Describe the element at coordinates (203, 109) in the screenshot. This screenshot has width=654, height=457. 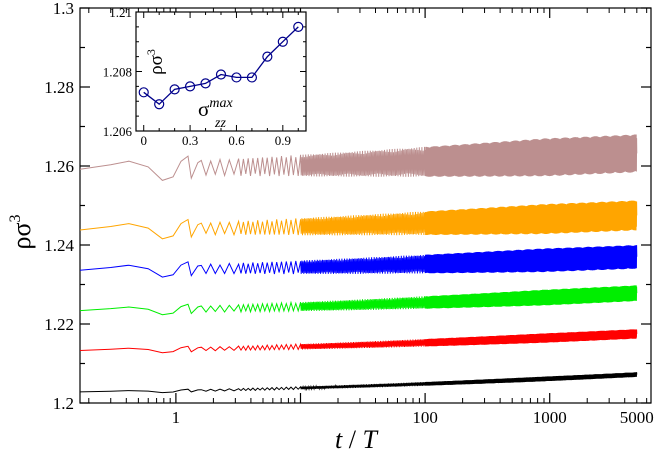
I see `inset-x-axis-title-sigma: σ` at that location.